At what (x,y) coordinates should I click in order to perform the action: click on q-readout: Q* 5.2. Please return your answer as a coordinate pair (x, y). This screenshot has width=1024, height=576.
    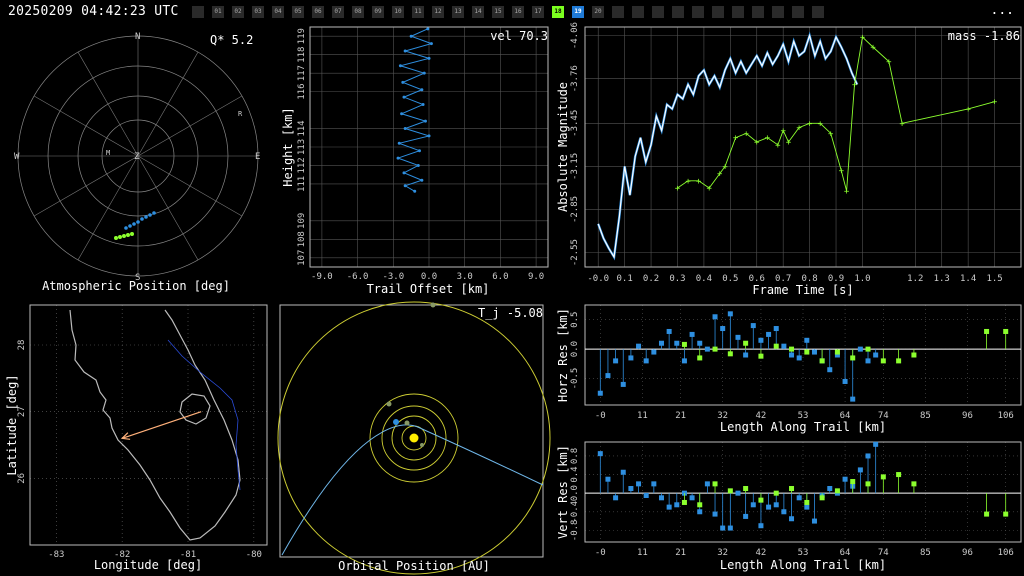
    Looking at the image, I should click on (231, 40).